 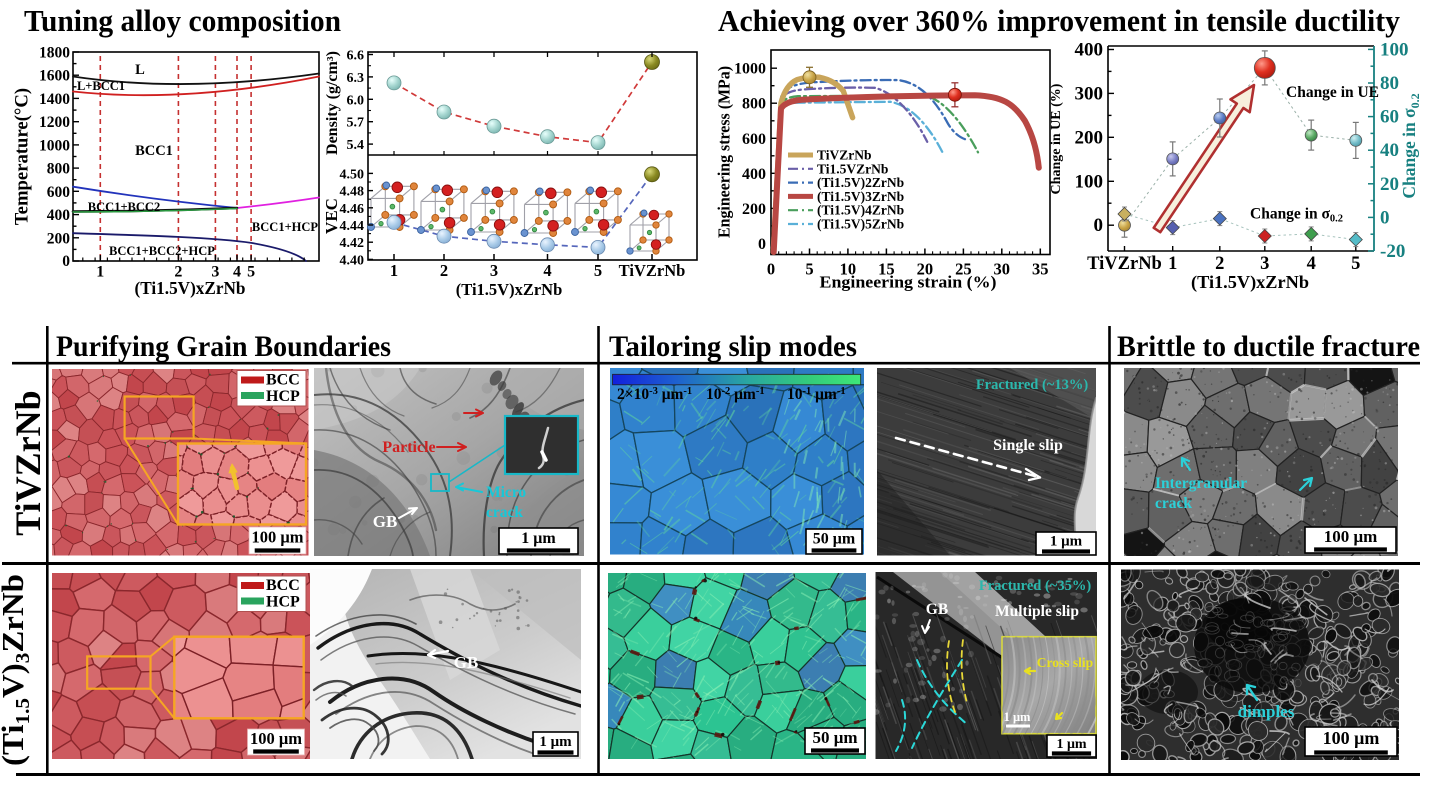 What do you see at coordinates (285, 227) in the screenshot?
I see `svg-text: BCC1+HCP` at bounding box center [285, 227].